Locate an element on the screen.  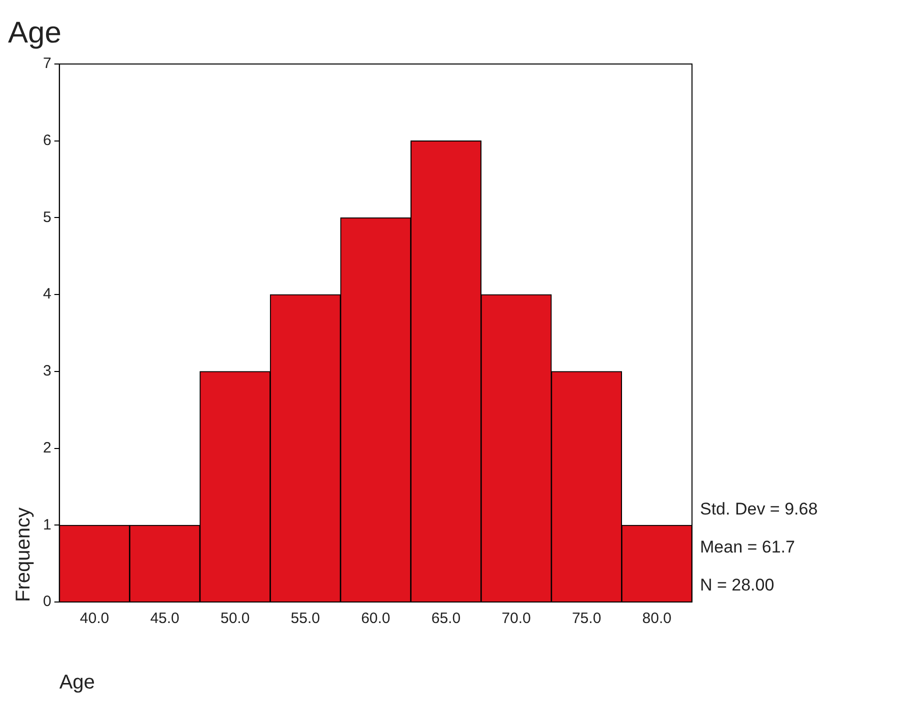
y-tick-label: 5 is located at coordinates (47, 217).